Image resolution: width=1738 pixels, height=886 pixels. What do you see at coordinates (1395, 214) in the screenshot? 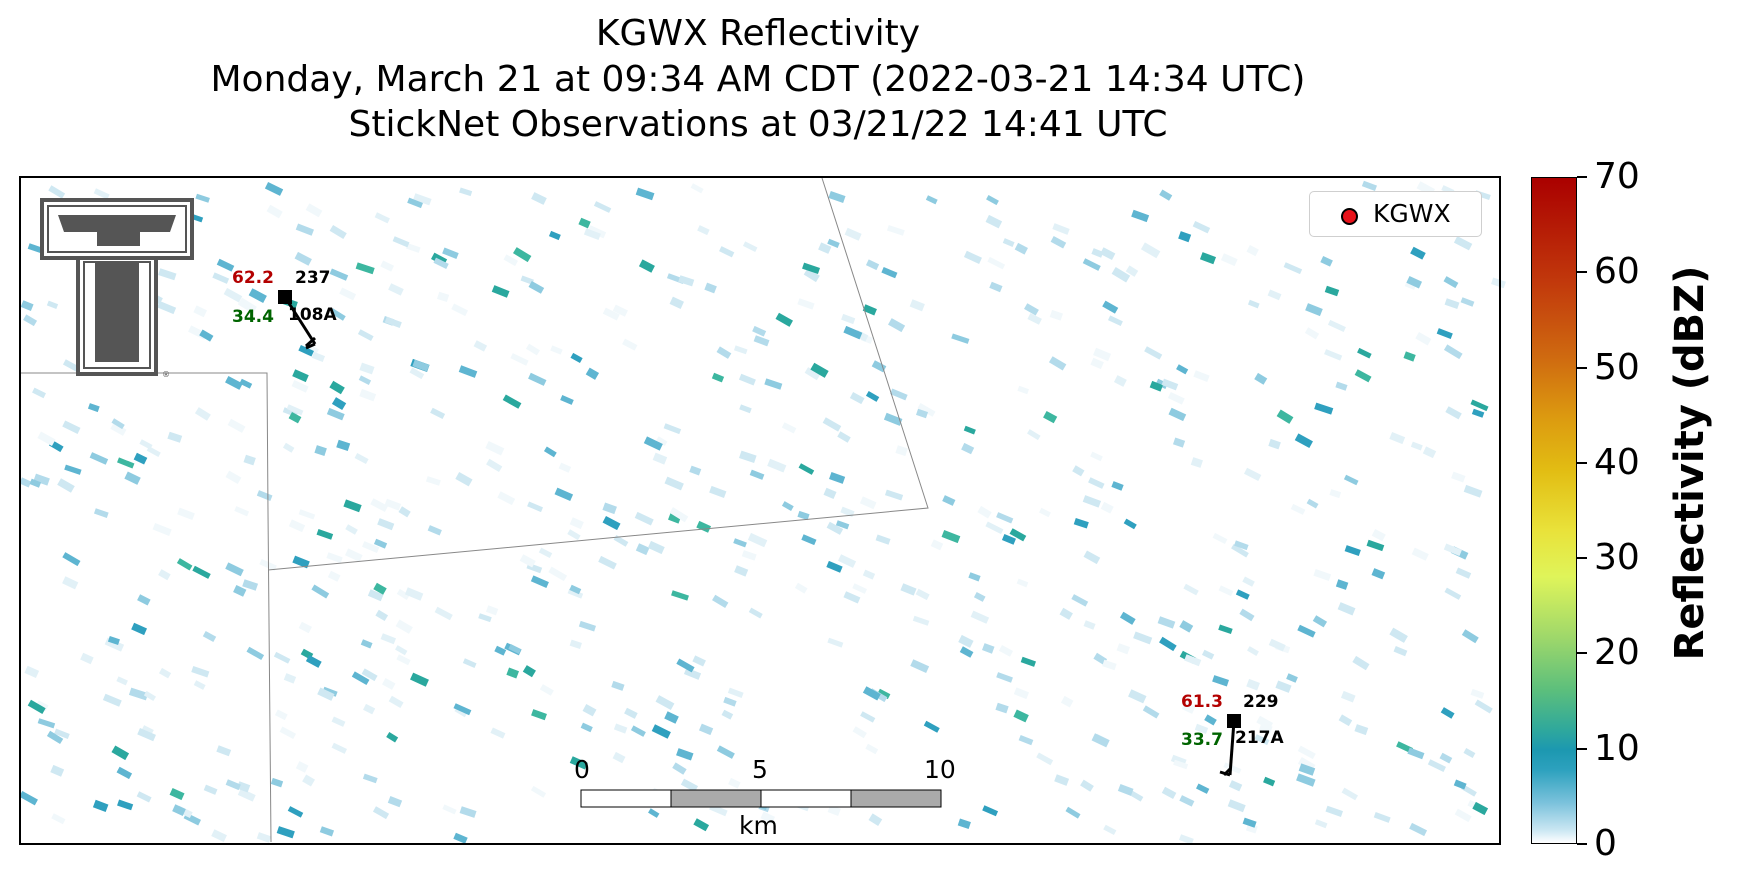
I see `map-legend: KGWX` at bounding box center [1395, 214].